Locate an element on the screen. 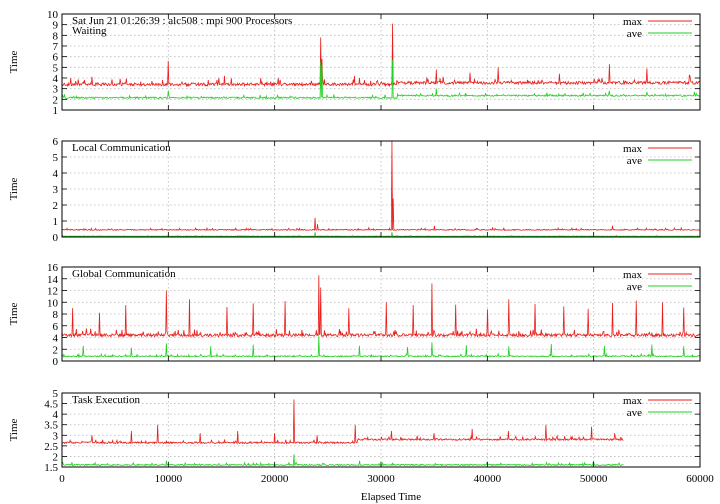  panel-title: Local Communication is located at coordinates (121, 148).